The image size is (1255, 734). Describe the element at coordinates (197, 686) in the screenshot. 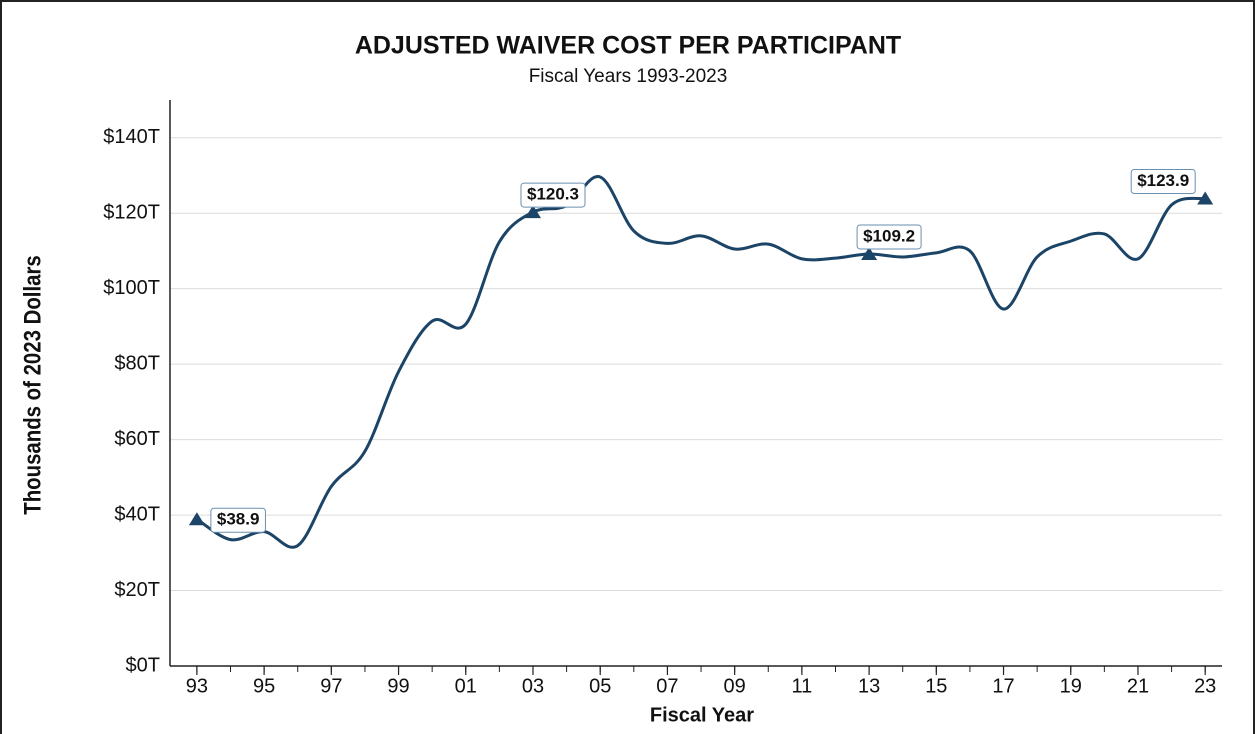

I see `x-tick-label: 93` at that location.